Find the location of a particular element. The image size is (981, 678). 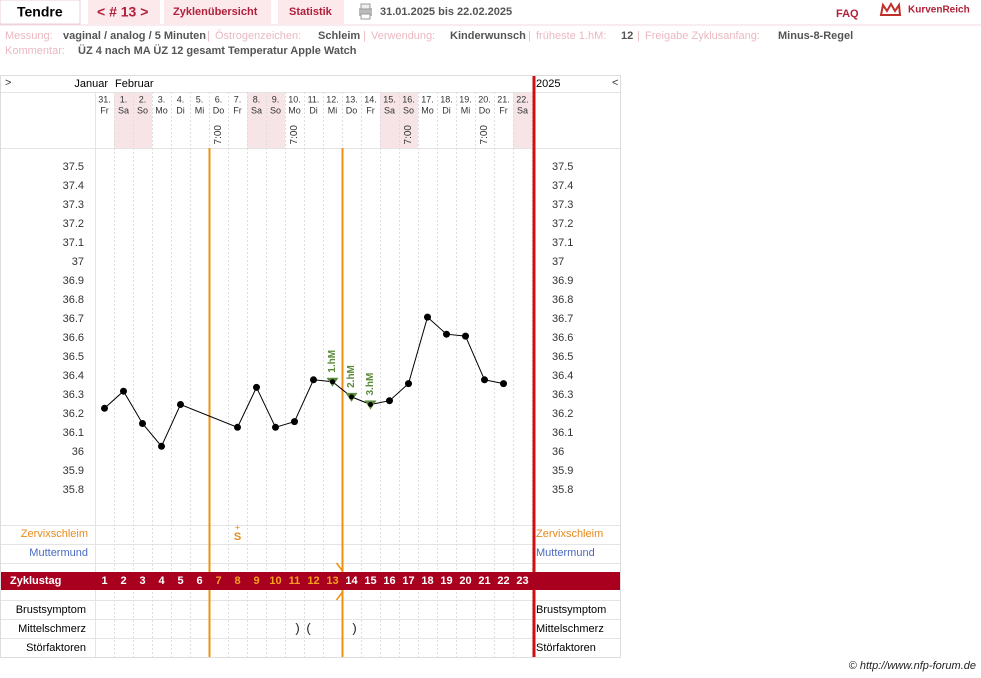

date: 8. is located at coordinates (257, 99).